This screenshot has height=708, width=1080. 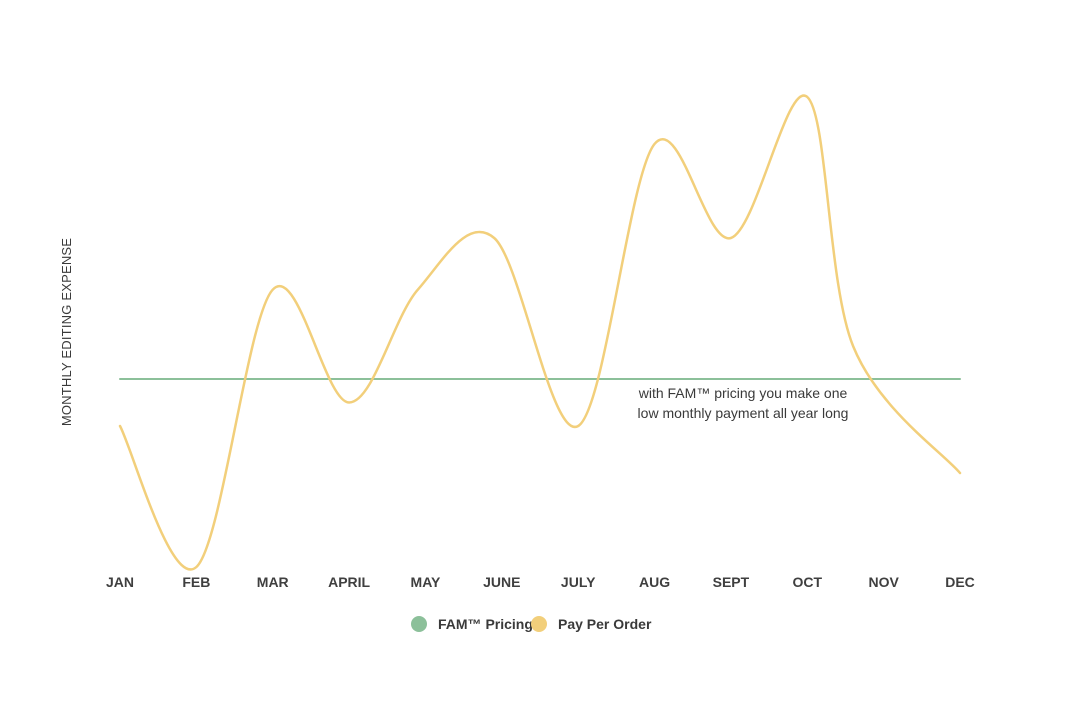 What do you see at coordinates (731, 582) in the screenshot?
I see `x-tick-sept: SEPT` at bounding box center [731, 582].